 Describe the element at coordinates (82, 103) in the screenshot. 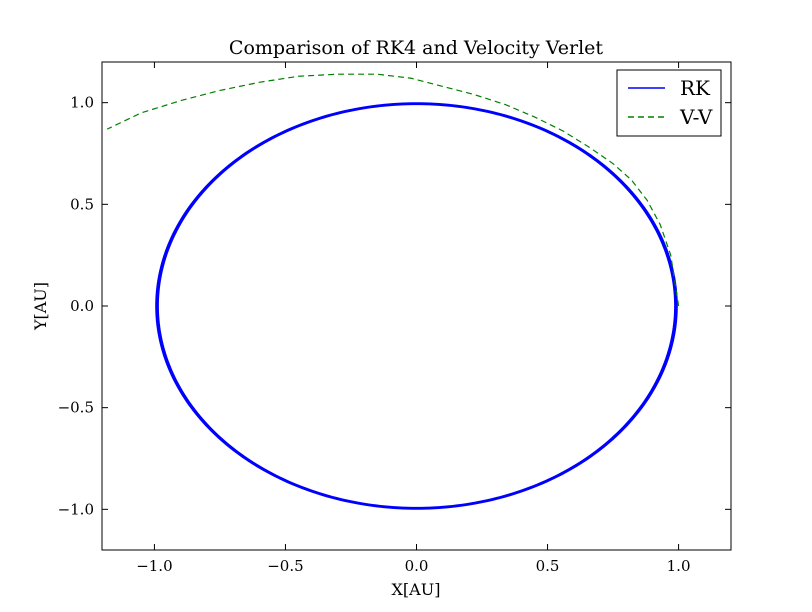

I see `y-tick-label: 1.0` at that location.